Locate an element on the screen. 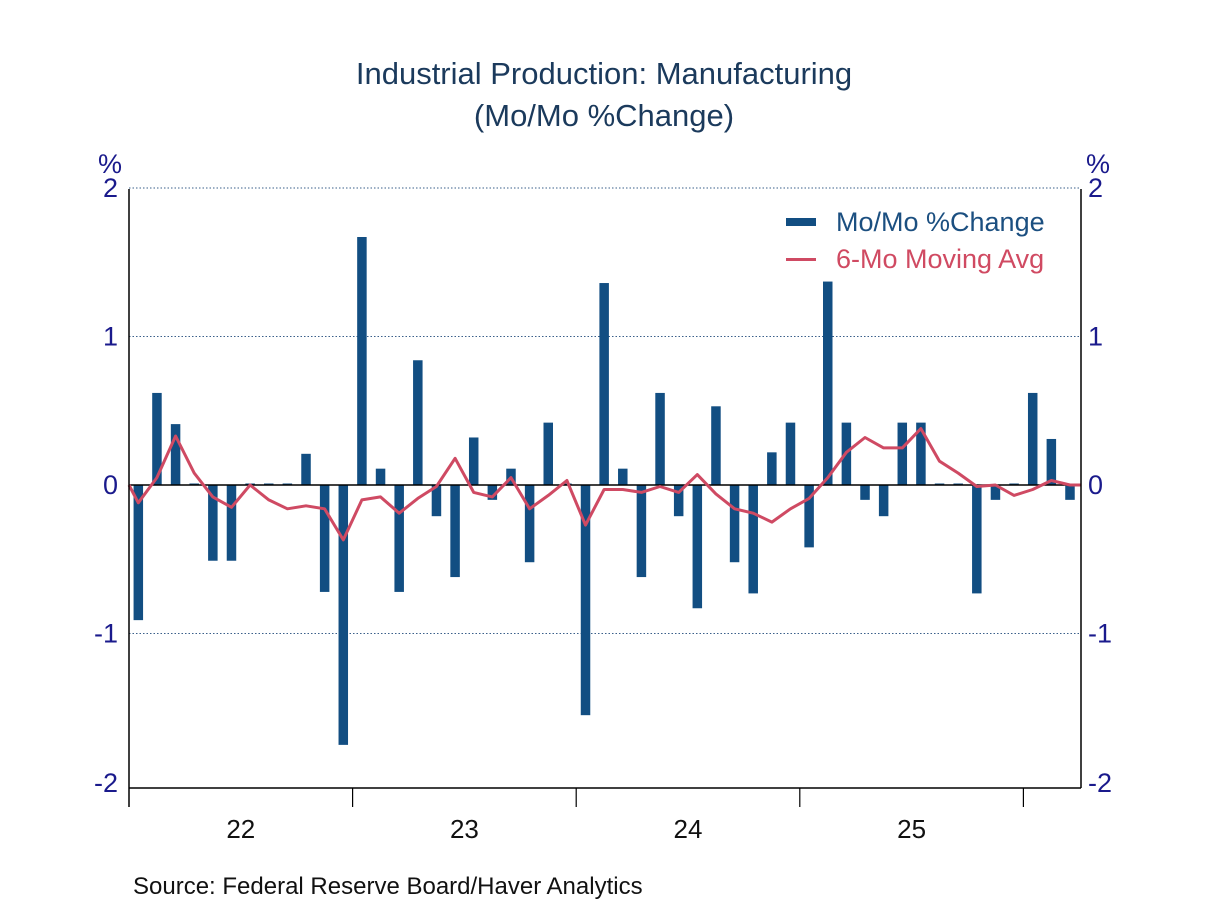 Image resolution: width=1208 pixels, height=906 pixels. y-tick-label-right: 1 is located at coordinates (1095, 337).